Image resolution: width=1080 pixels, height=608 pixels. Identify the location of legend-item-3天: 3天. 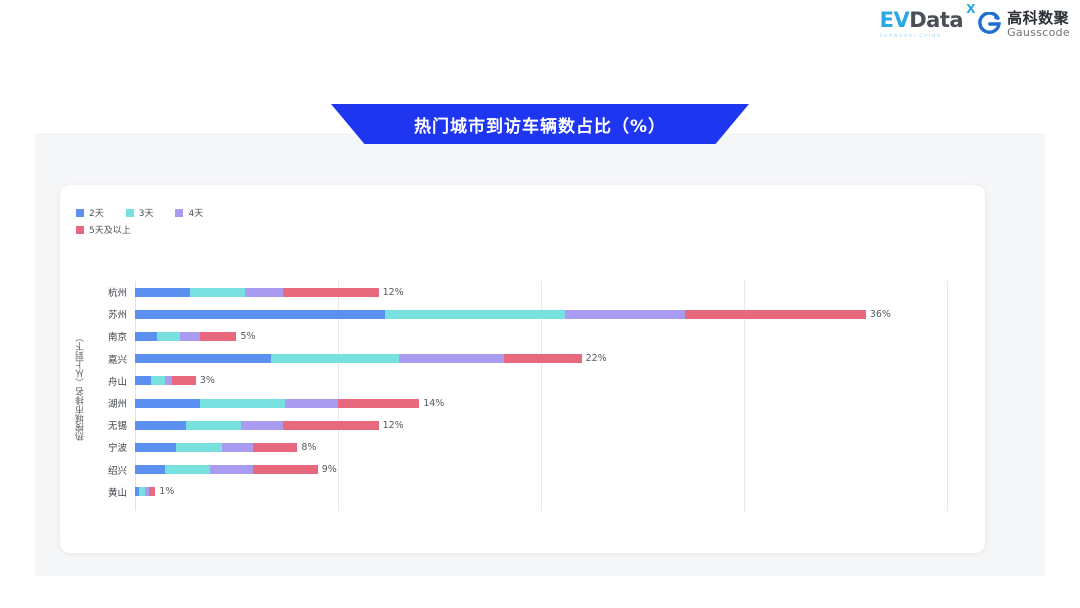
(139, 212).